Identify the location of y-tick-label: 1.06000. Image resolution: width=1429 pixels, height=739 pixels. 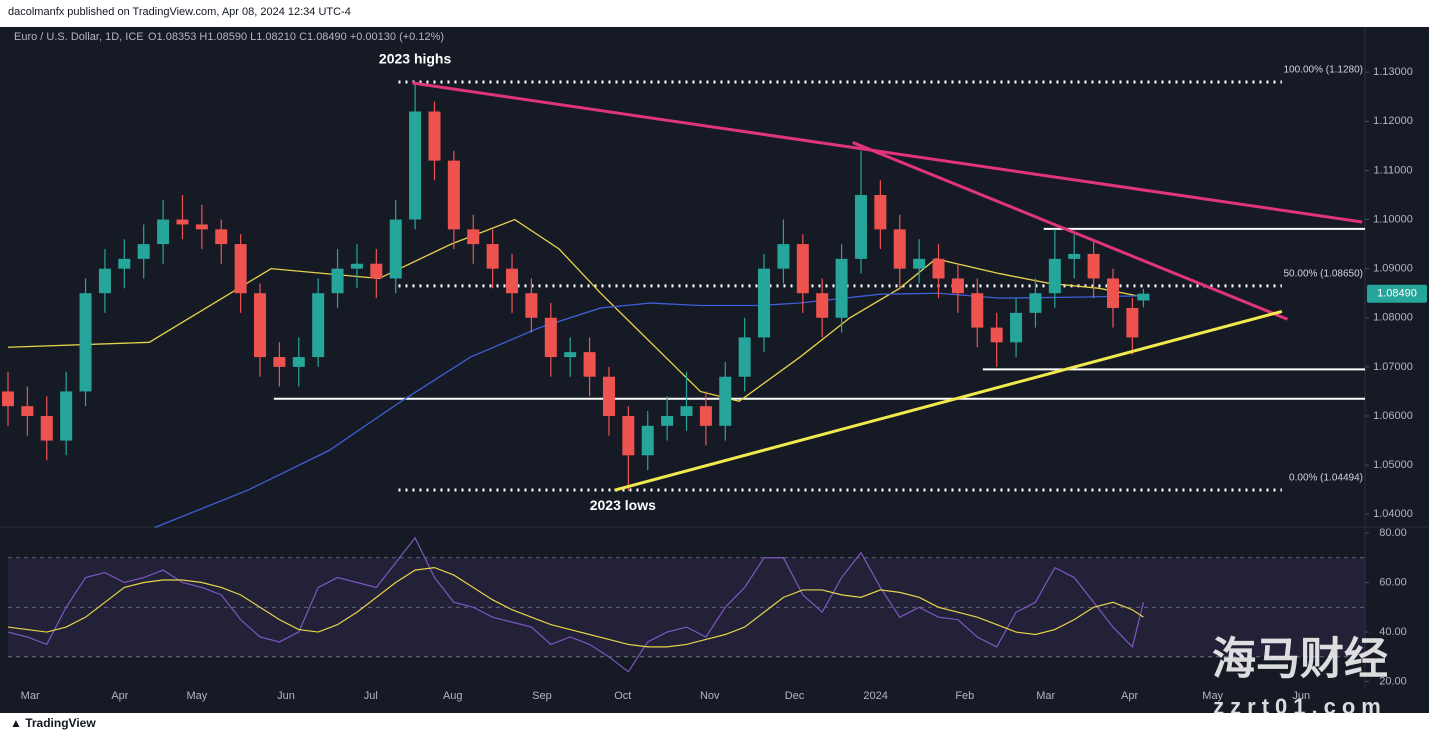
(1393, 416).